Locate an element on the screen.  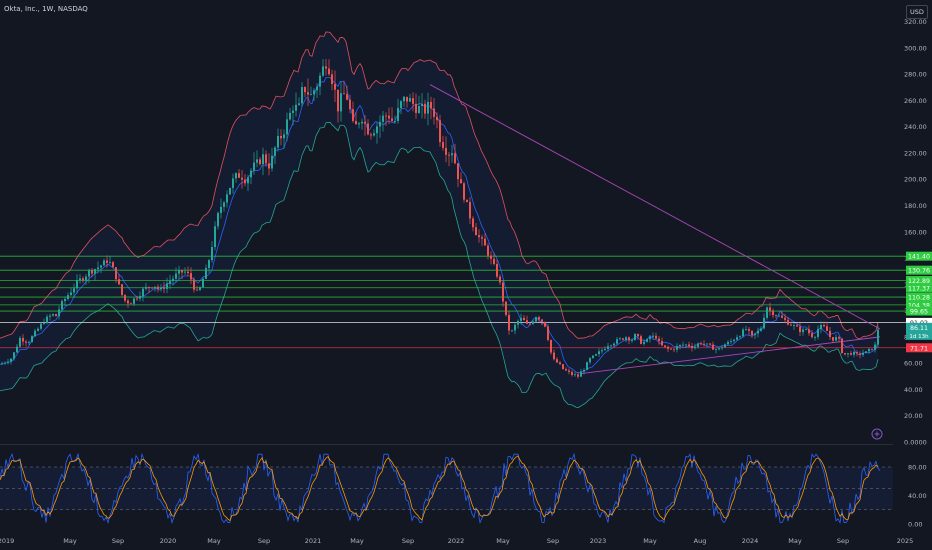
x-tick-label: 2022 is located at coordinates (456, 541).